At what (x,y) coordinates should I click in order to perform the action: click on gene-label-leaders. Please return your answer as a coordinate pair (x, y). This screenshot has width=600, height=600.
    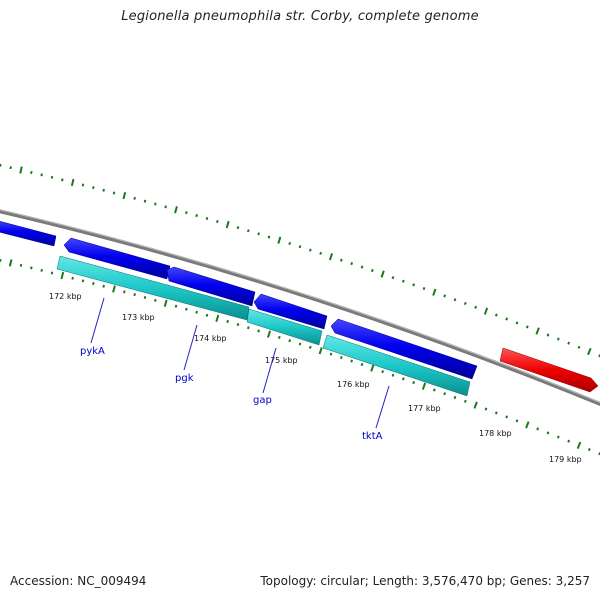
    Looking at the image, I should click on (240, 363).